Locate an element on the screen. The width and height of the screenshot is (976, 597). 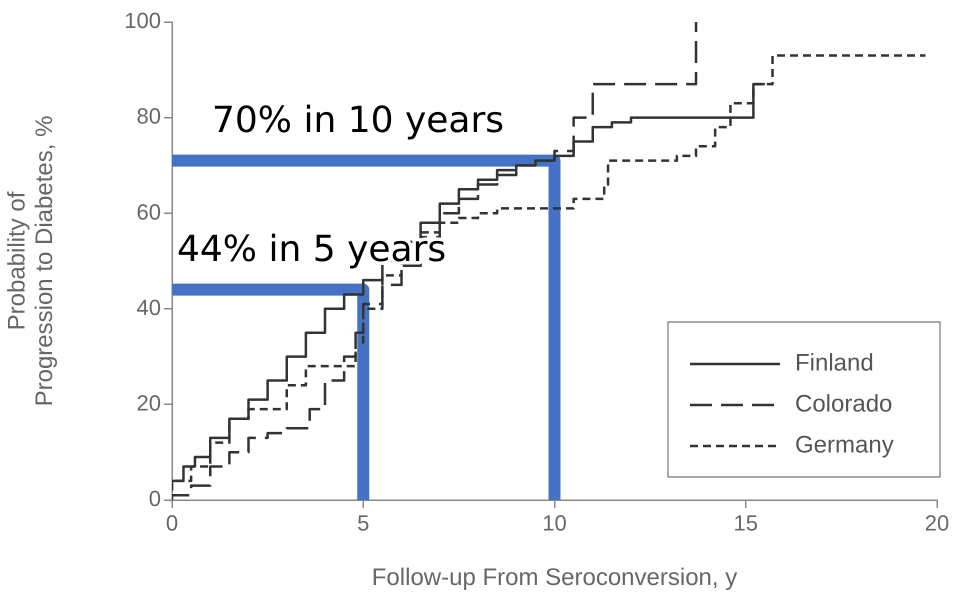
y-tick-label: 60 is located at coordinates (148, 211).